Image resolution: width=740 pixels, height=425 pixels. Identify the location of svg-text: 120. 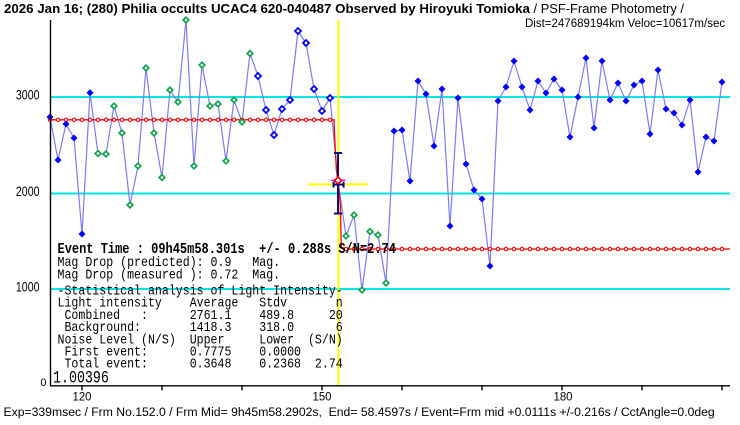
(82, 396).